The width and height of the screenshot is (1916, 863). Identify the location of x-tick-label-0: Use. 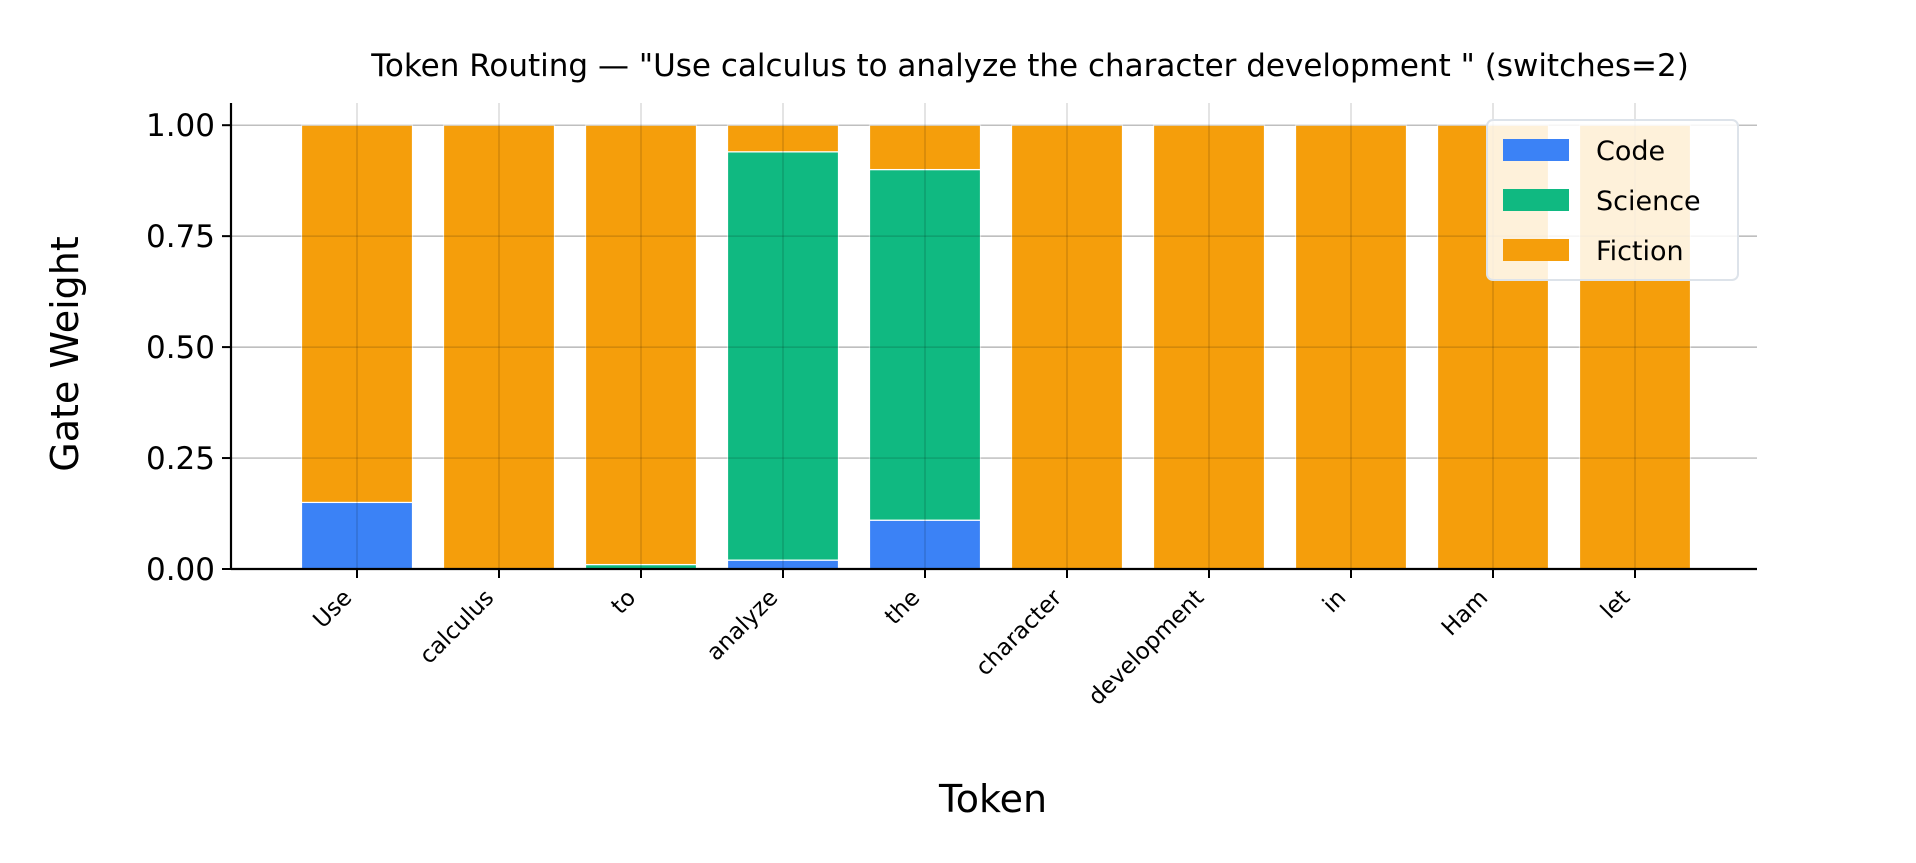
(332, 609).